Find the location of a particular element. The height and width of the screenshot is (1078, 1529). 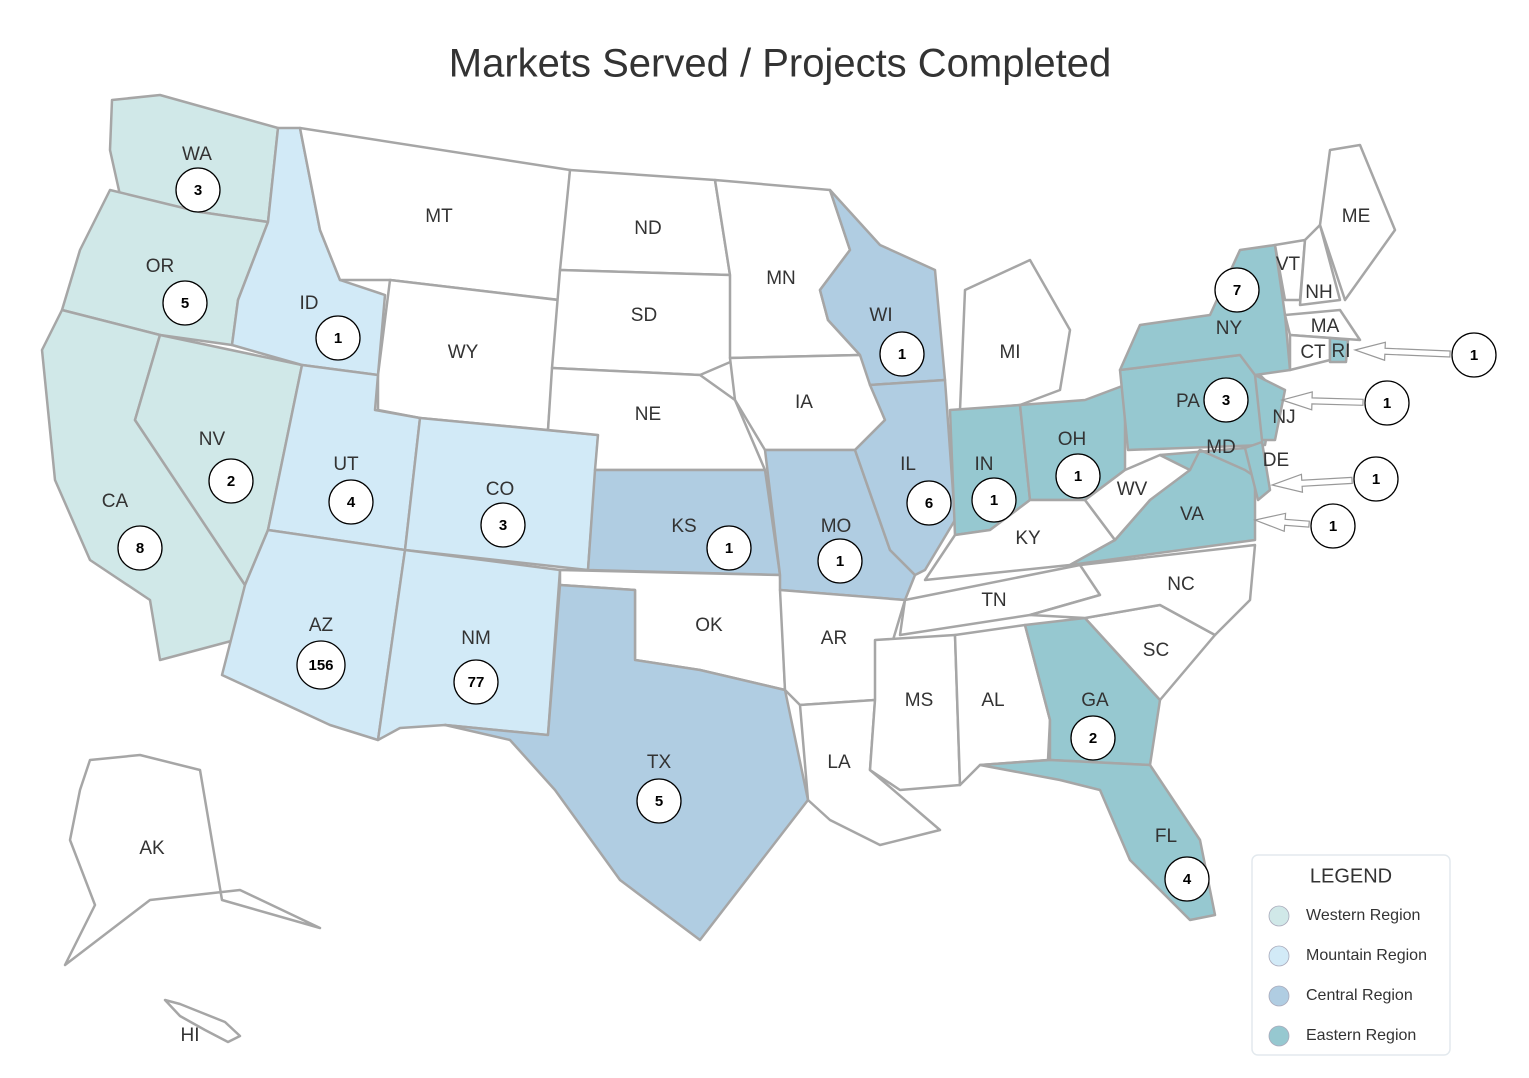

count-label: 77 is located at coordinates (476, 682).